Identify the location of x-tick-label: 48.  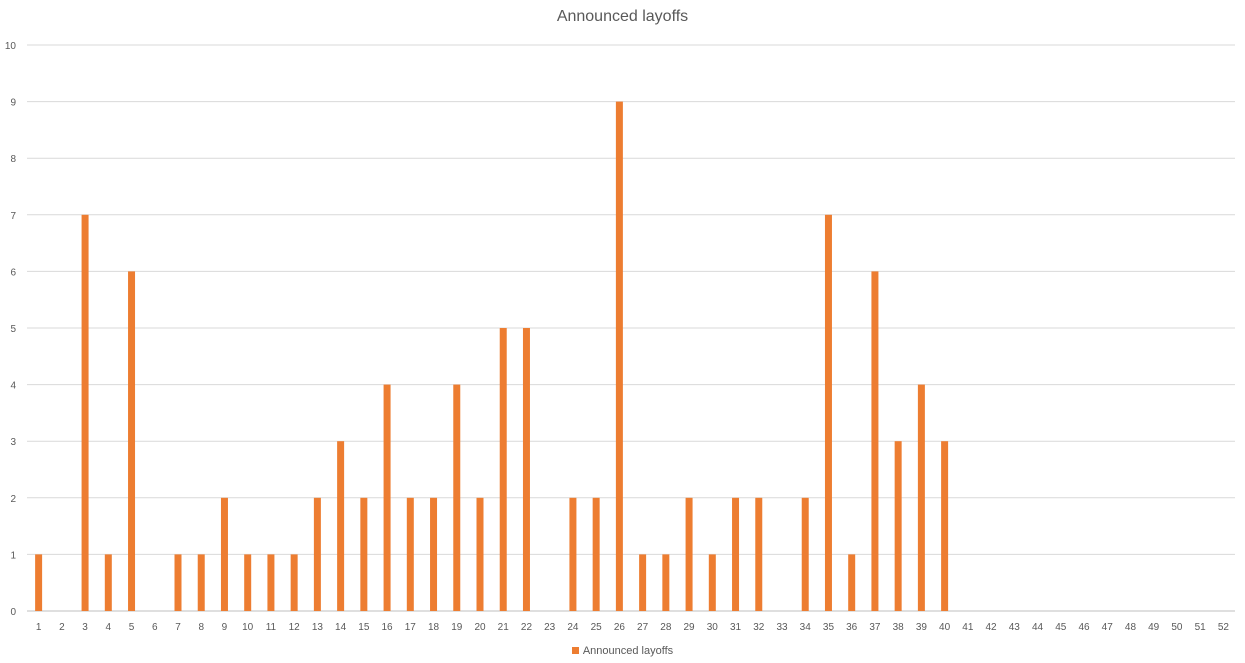
(1131, 627).